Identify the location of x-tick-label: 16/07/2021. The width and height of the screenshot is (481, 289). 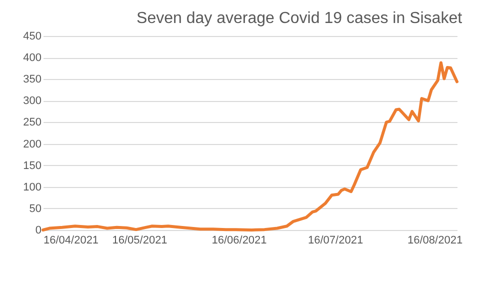
(336, 240).